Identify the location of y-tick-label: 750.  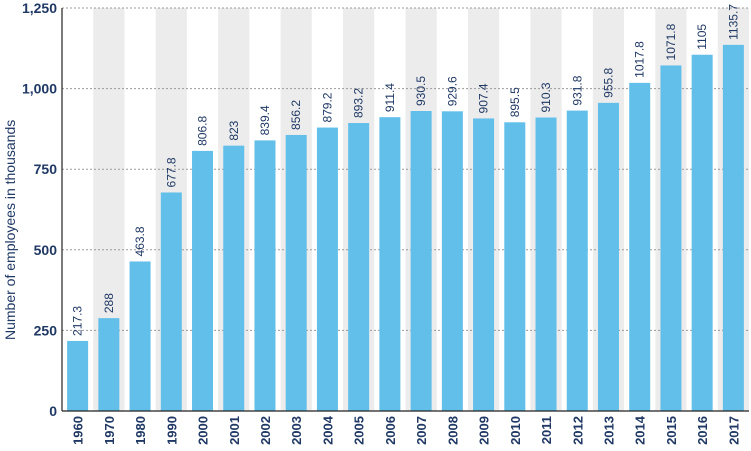
(46, 169).